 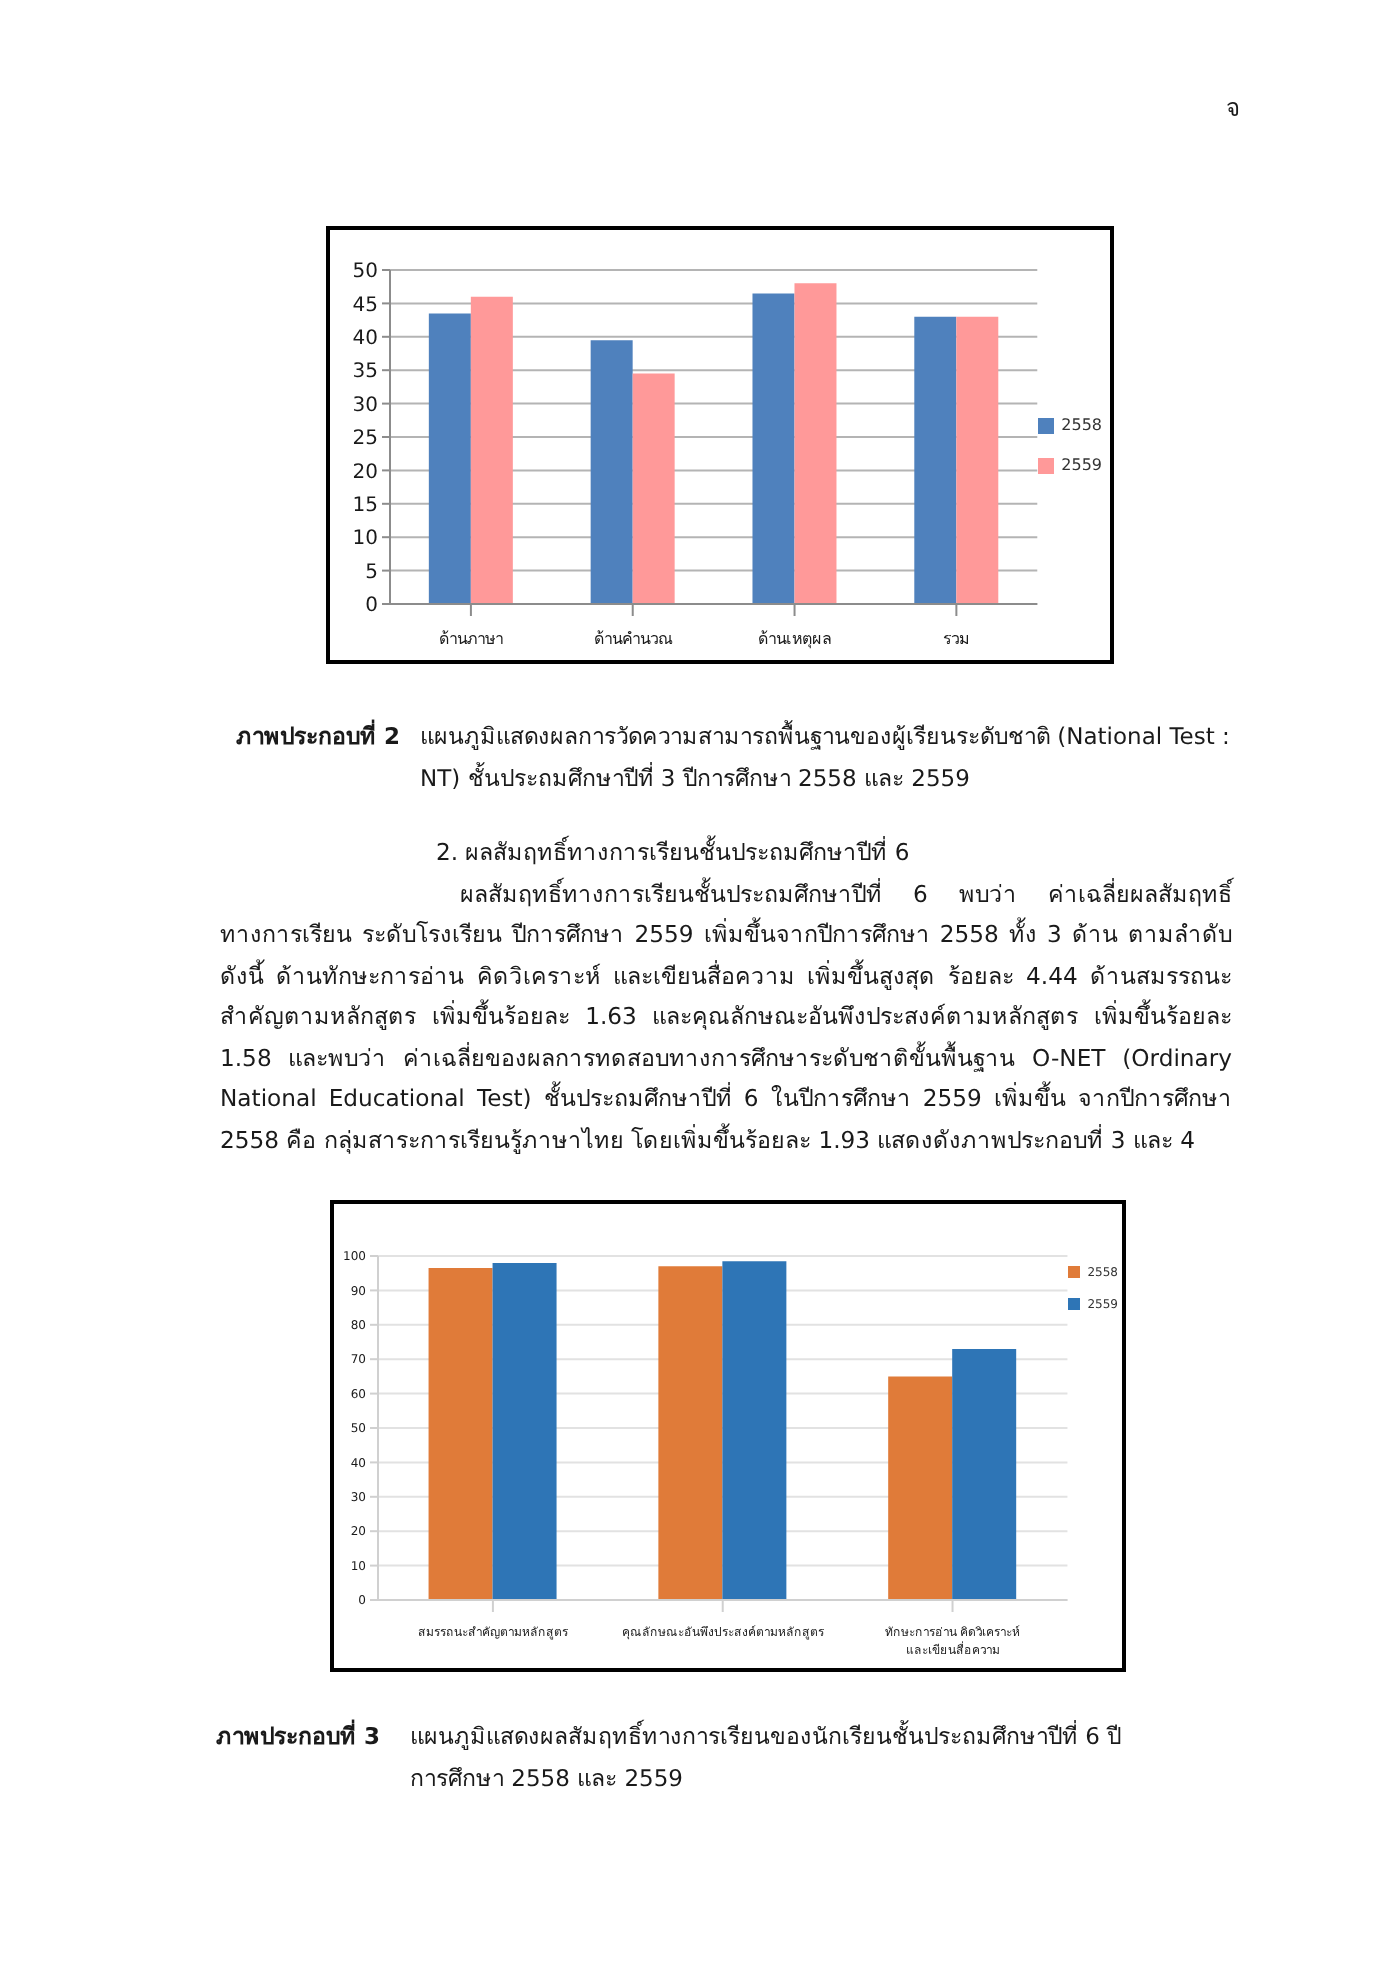 What do you see at coordinates (318, 736) in the screenshot?
I see `text: ภาพประกอบที่ 2` at bounding box center [318, 736].